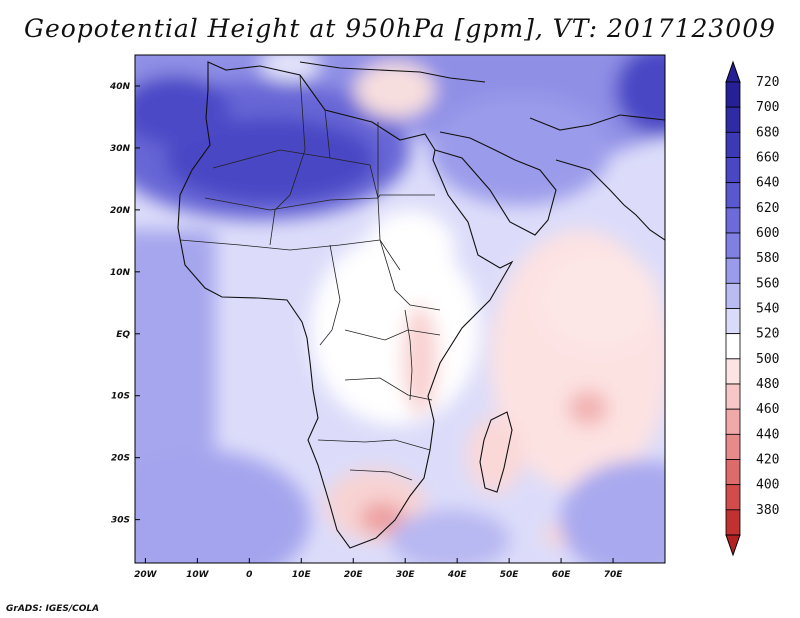 The height and width of the screenshot is (618, 800). What do you see at coordinates (767, 158) in the screenshot?
I see `colorbar-label: 660` at bounding box center [767, 158].